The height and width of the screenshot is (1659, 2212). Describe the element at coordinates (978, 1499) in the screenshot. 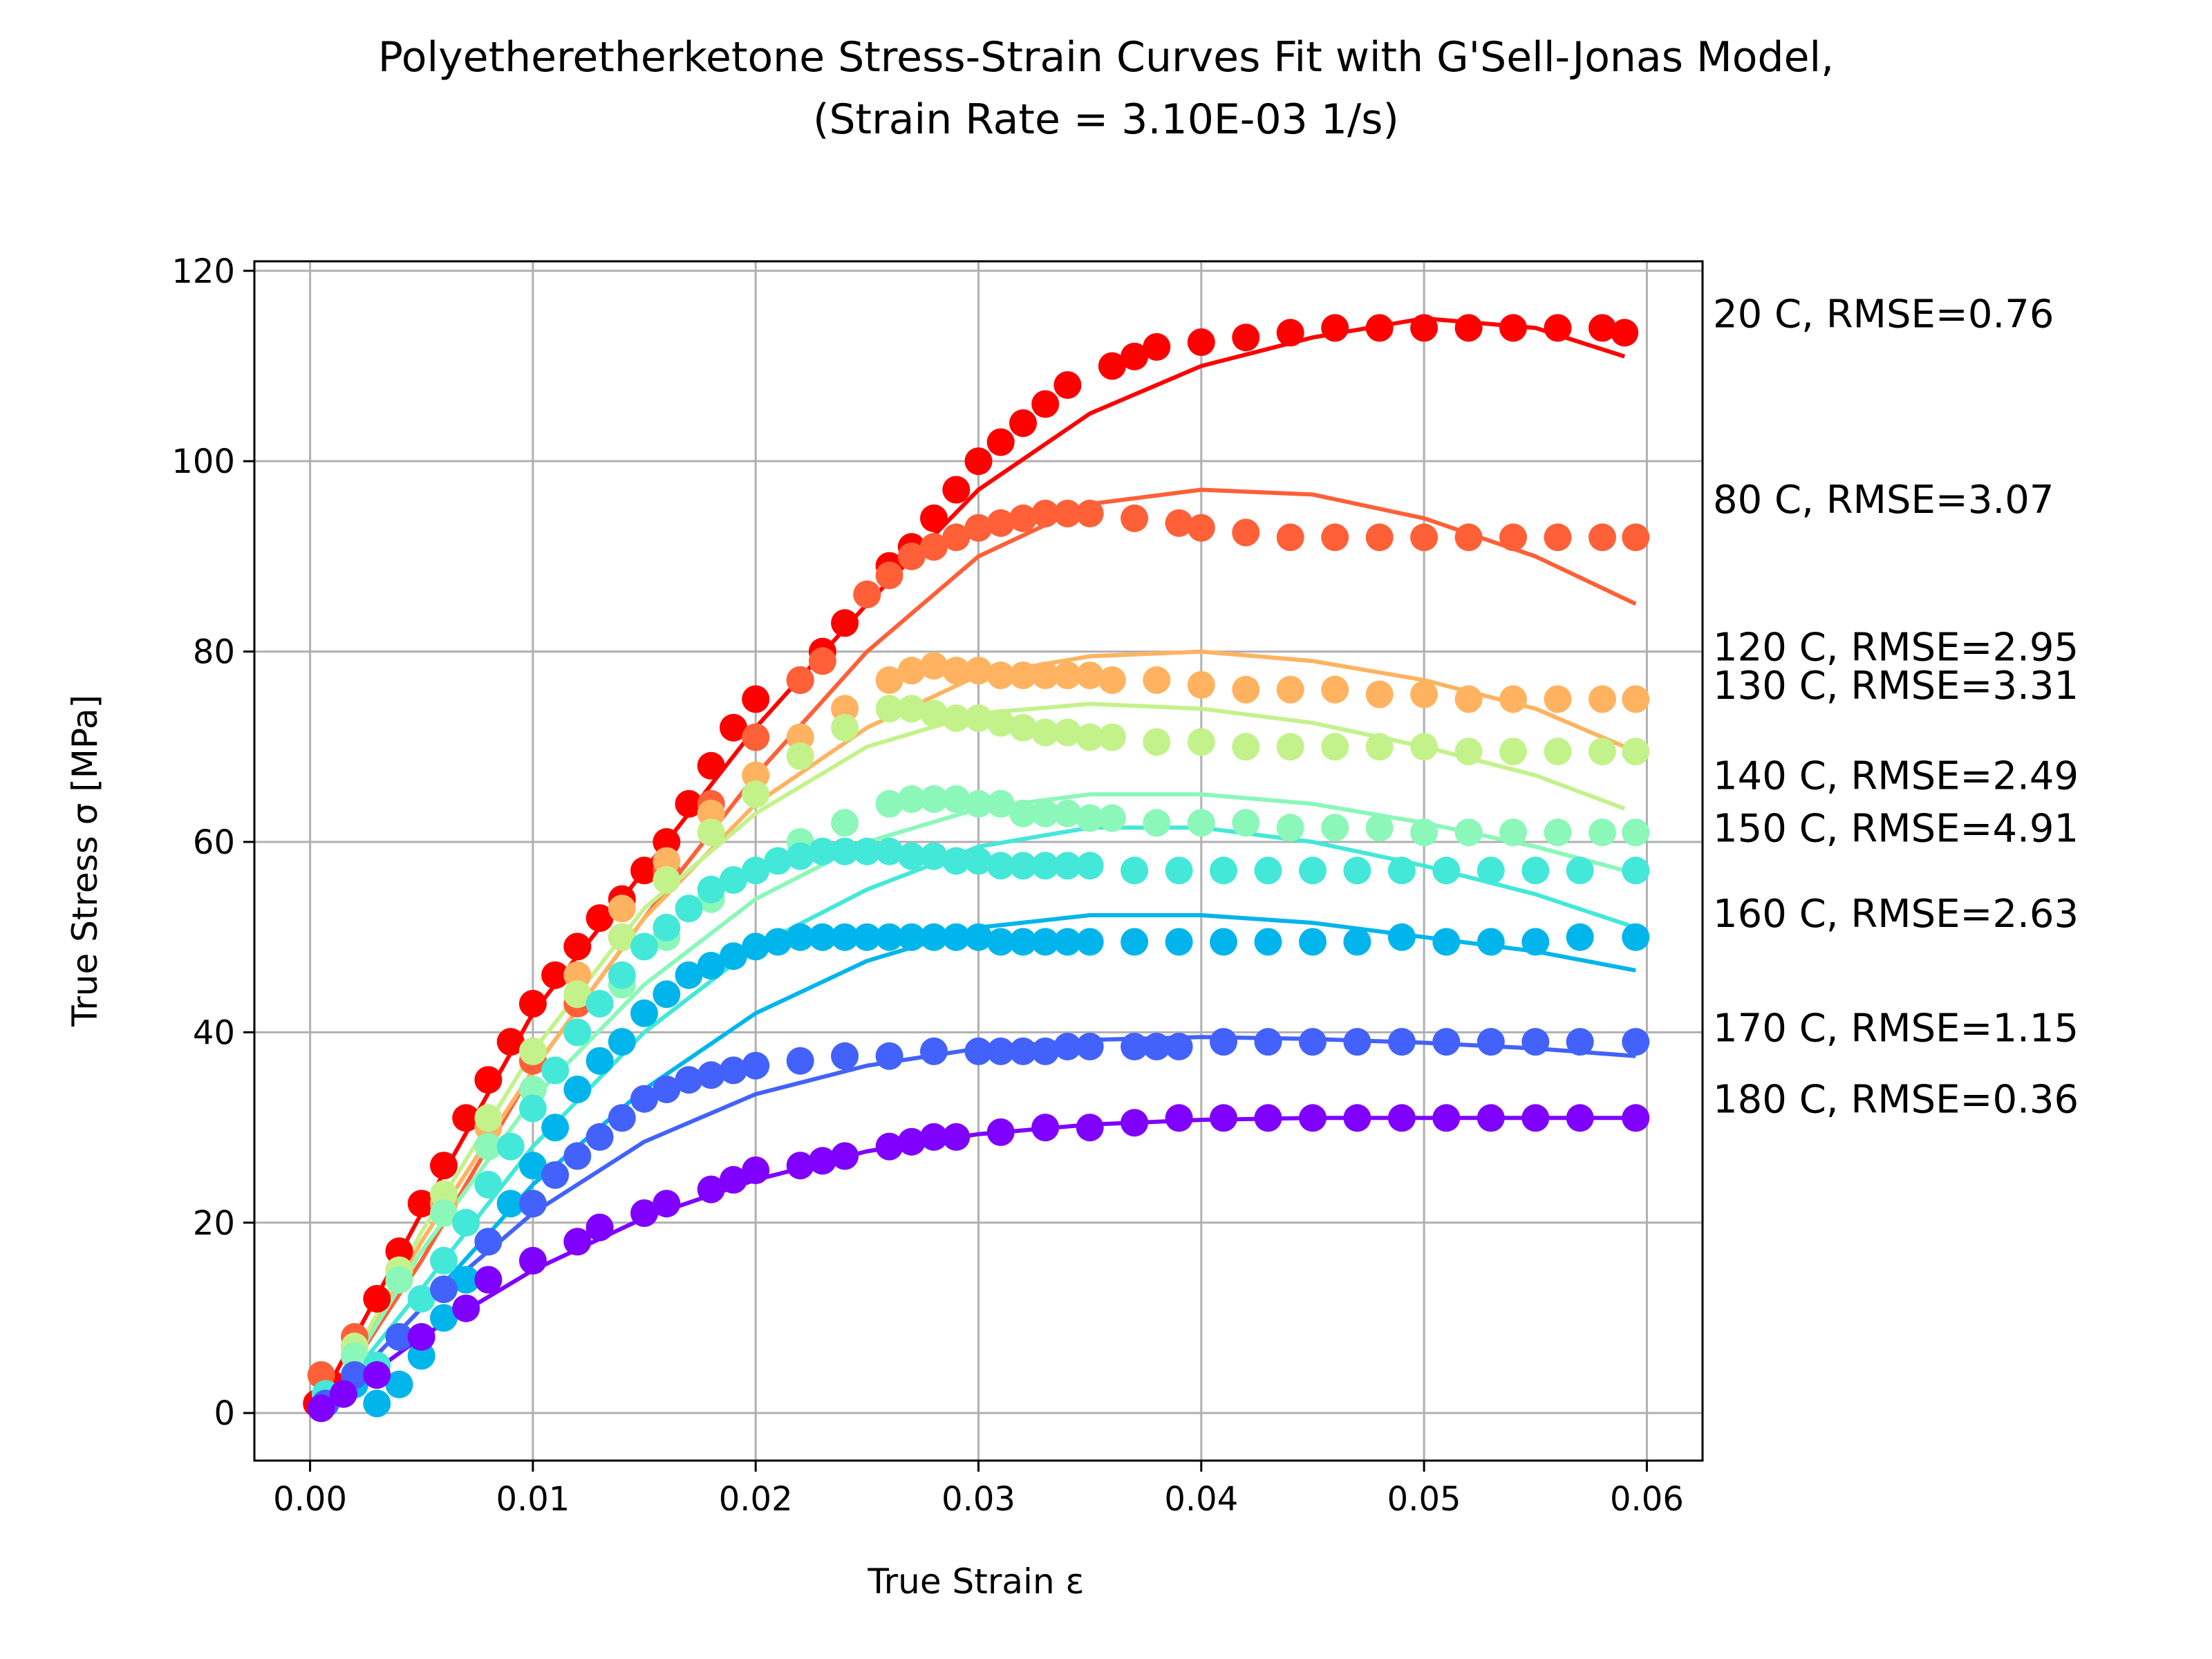

I see `x-tick-label-3: 0.03` at that location.